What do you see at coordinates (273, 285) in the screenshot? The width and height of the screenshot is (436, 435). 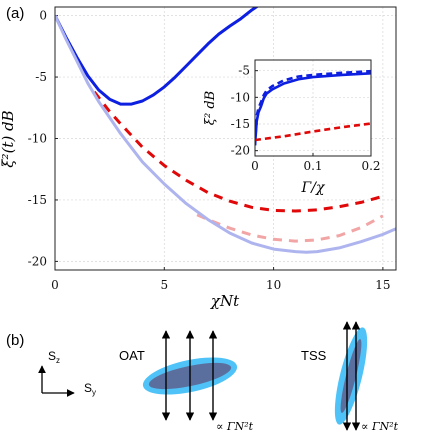 I see `x-tick-label: 10` at bounding box center [273, 285].